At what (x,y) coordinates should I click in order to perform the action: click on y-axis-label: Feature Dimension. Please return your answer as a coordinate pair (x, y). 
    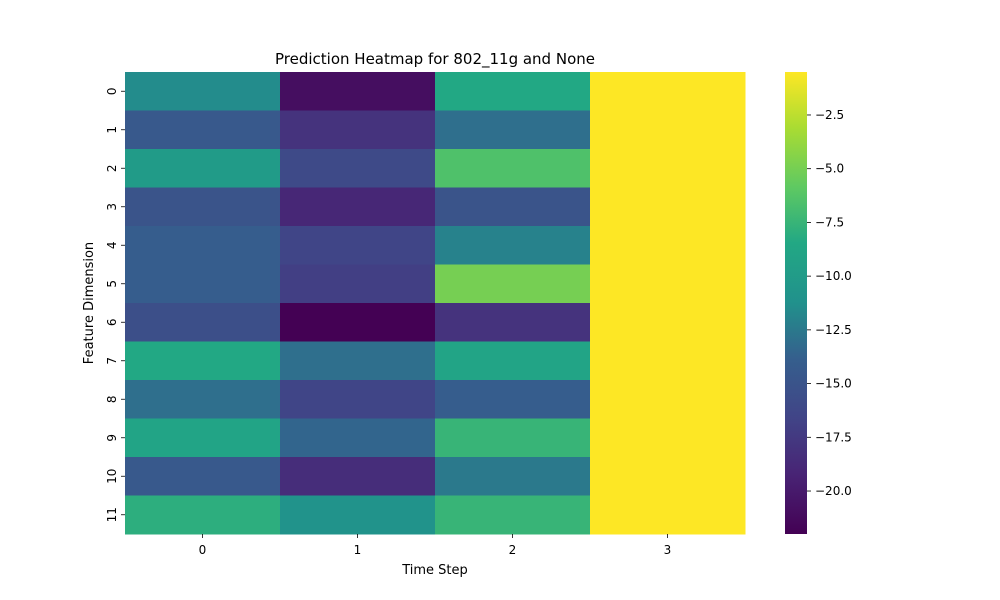
    Looking at the image, I should click on (89, 303).